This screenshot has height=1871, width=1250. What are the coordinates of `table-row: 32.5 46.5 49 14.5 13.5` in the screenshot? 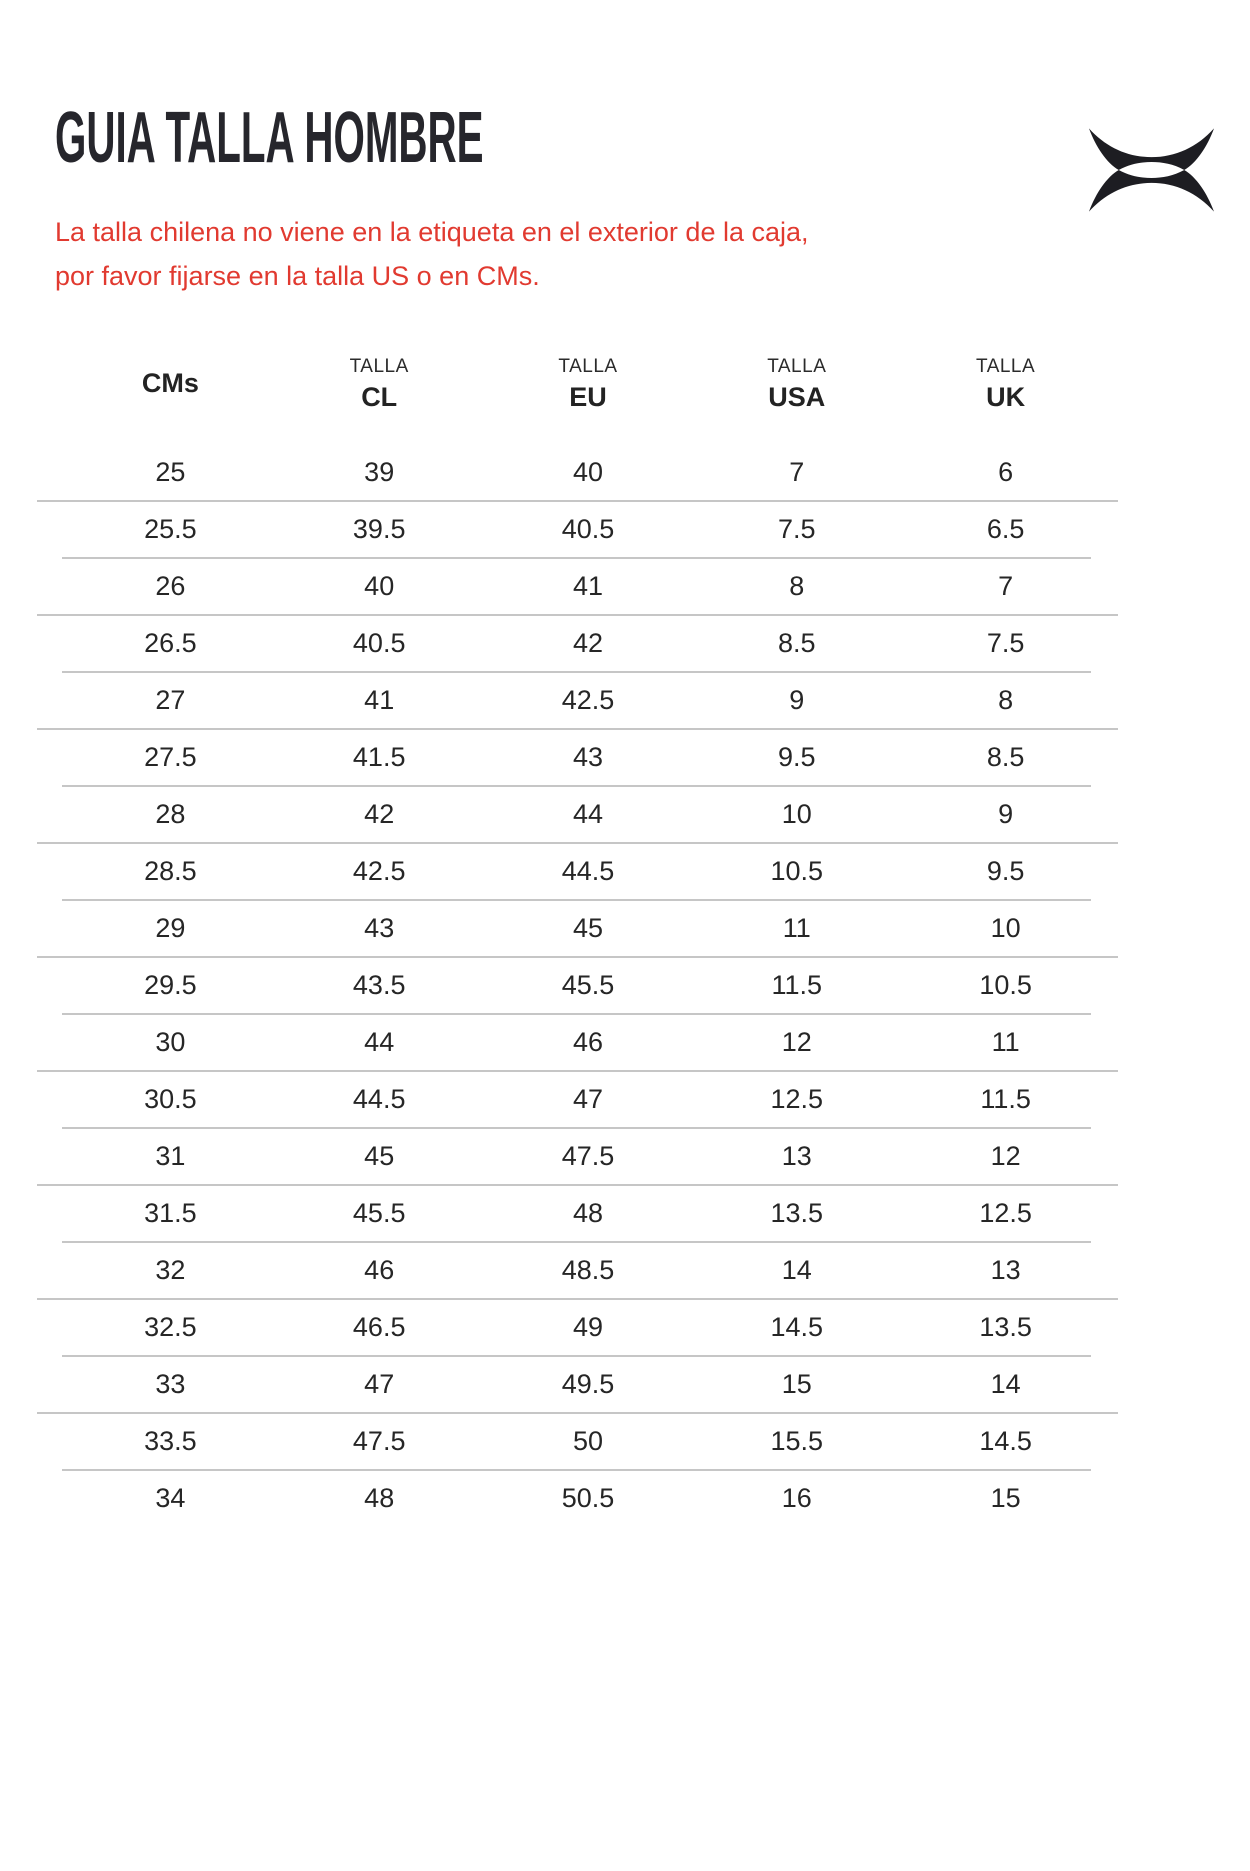 It's located at (577, 1327).